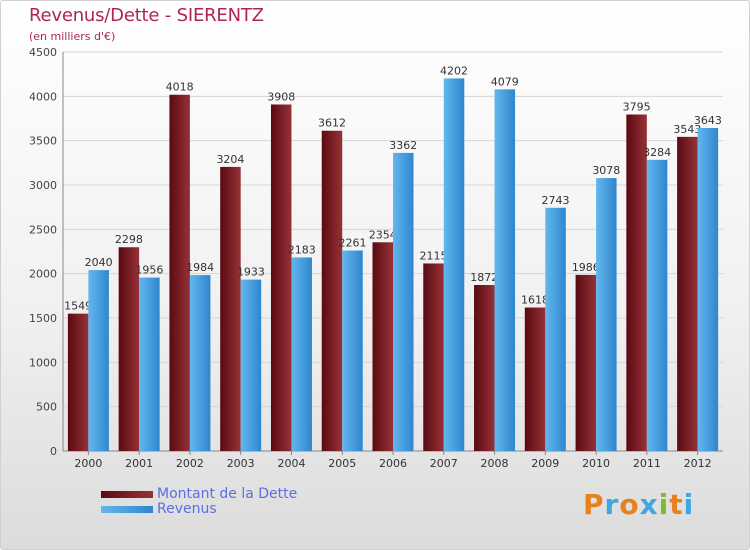  What do you see at coordinates (78, 306) in the screenshot?
I see `data-label-dette: 1549` at bounding box center [78, 306].